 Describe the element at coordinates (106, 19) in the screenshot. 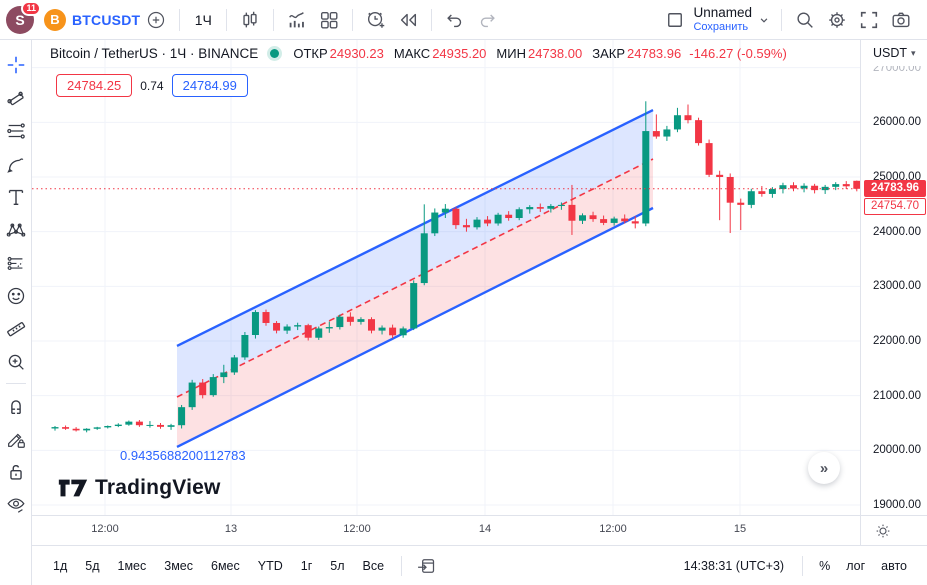

I see `symbol-label: BTCUSDT` at that location.